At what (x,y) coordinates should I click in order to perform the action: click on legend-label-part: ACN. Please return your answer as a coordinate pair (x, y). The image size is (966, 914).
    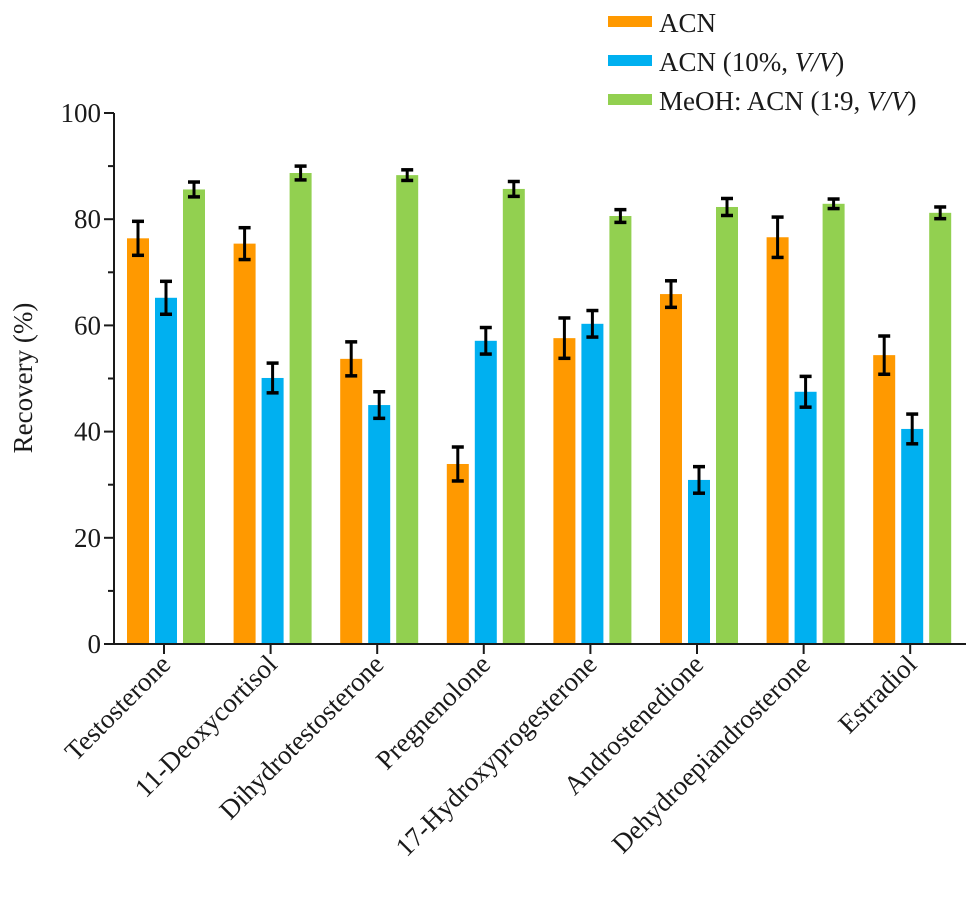
    Looking at the image, I should click on (687, 23).